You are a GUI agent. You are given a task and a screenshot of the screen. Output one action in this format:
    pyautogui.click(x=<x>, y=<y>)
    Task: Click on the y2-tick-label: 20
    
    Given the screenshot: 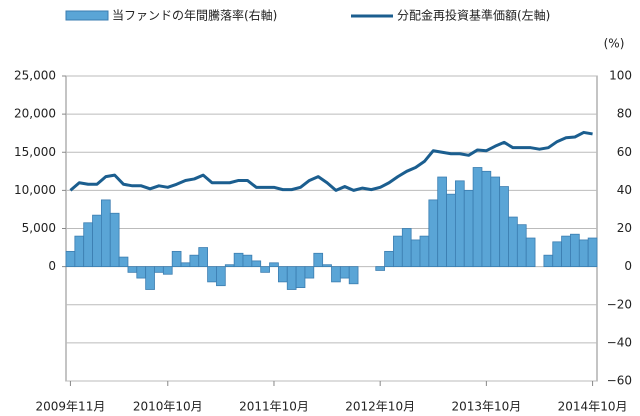 What is the action you would take?
    pyautogui.click(x=624, y=228)
    